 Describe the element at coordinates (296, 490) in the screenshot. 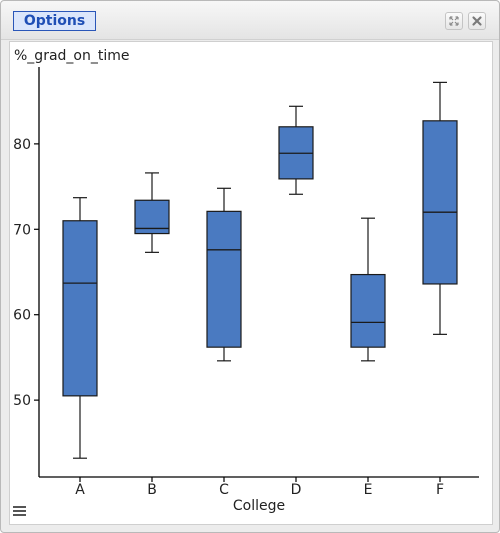

I see `x-tick-label: D` at that location.